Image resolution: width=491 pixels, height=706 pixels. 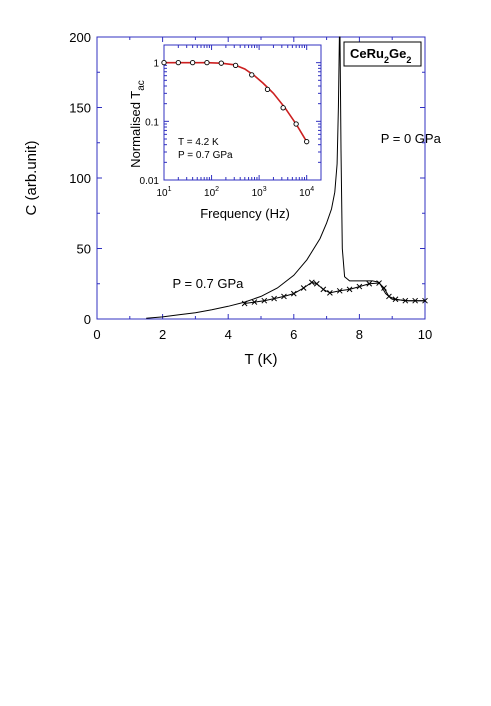 I want to click on compound-label-box: CeRu2Ge2, so click(x=382, y=54).